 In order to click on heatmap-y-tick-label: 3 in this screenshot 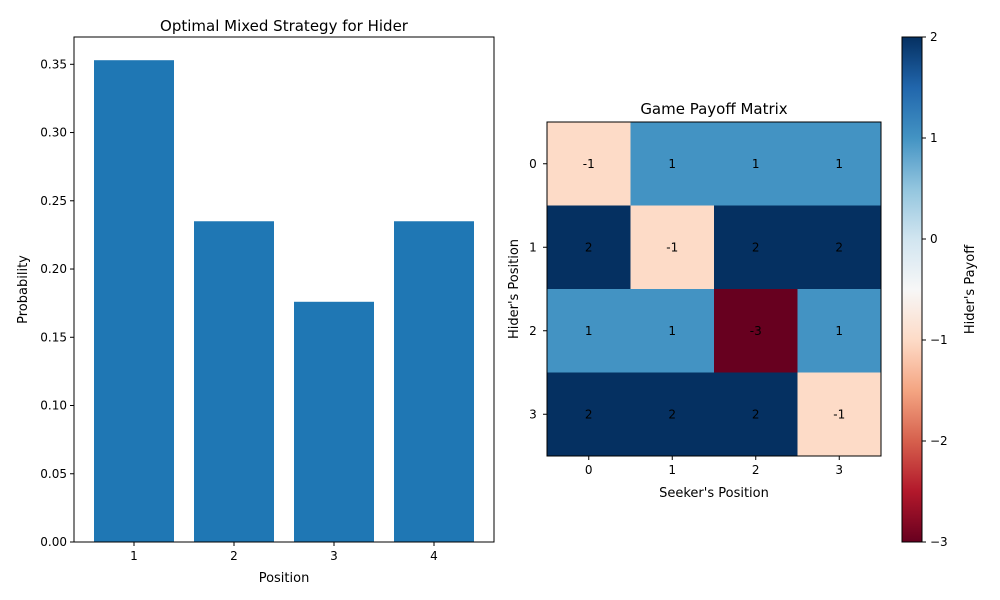, I will do `click(533, 414)`.